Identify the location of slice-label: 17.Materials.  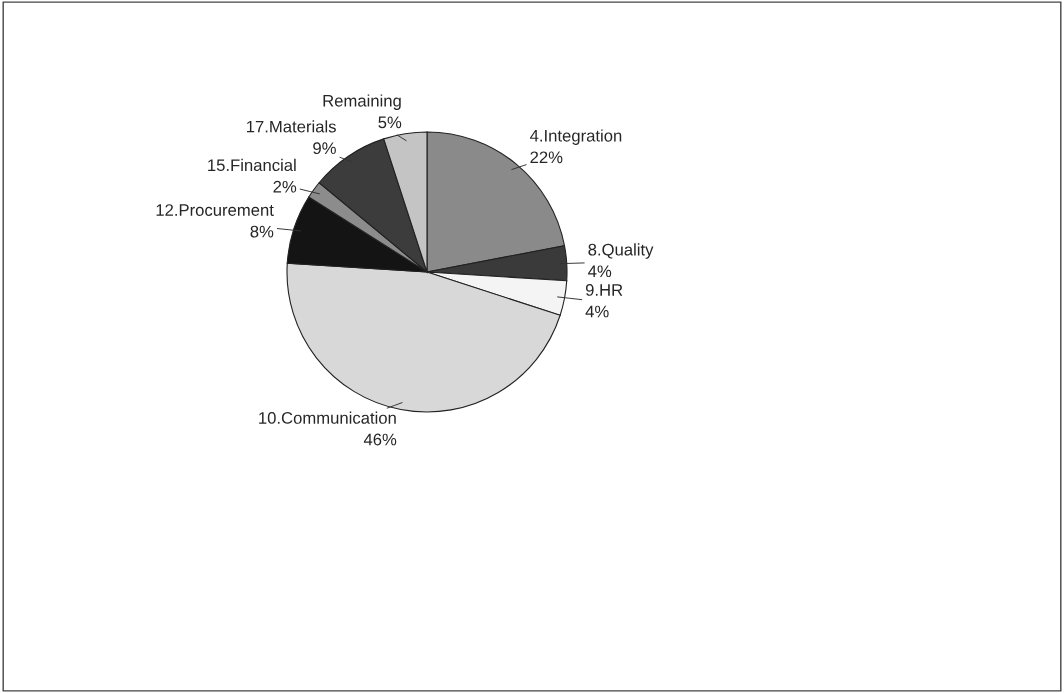
(291, 126).